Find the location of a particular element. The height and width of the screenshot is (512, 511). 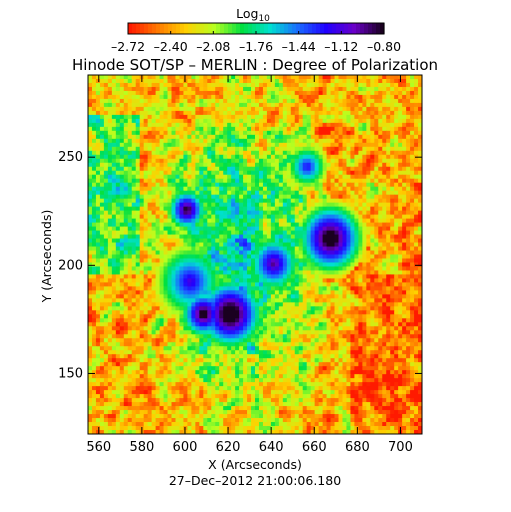

colorbar-title-sub: 10 is located at coordinates (264, 19).